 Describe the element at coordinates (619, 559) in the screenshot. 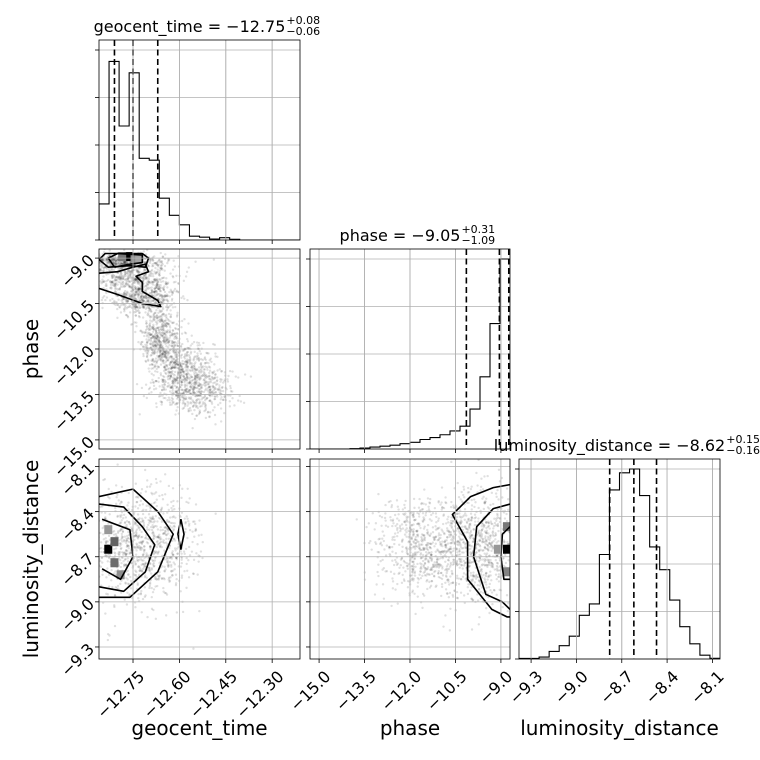

I see `hist-luminosity_distance-frame` at that location.